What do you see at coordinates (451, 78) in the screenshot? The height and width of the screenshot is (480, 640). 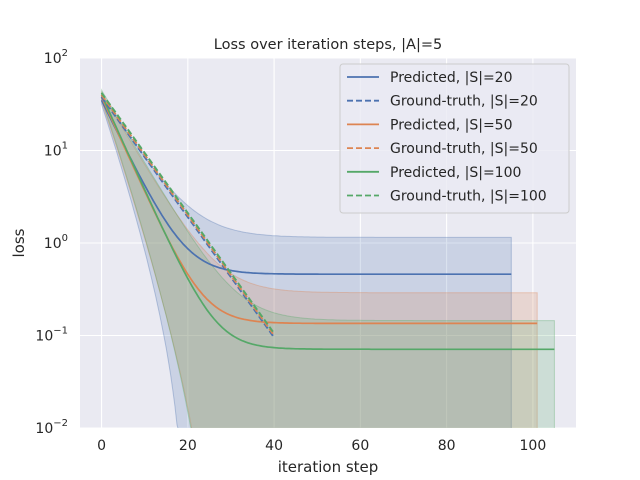 I see `legend-label: Predicted, |S|=20` at bounding box center [451, 78].